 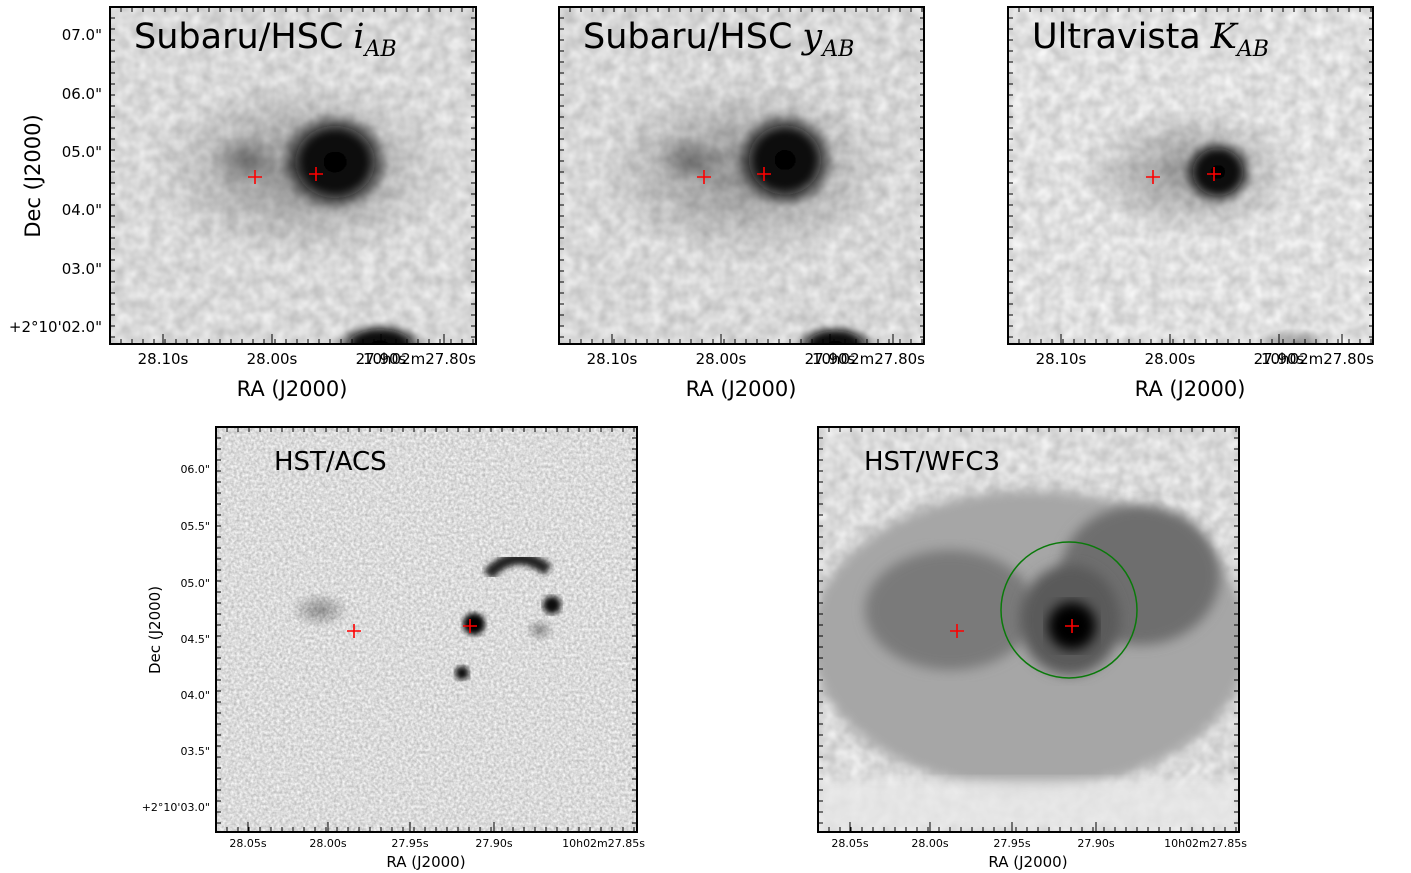 I want to click on image-ultravista-k, so click(x=1190, y=175).